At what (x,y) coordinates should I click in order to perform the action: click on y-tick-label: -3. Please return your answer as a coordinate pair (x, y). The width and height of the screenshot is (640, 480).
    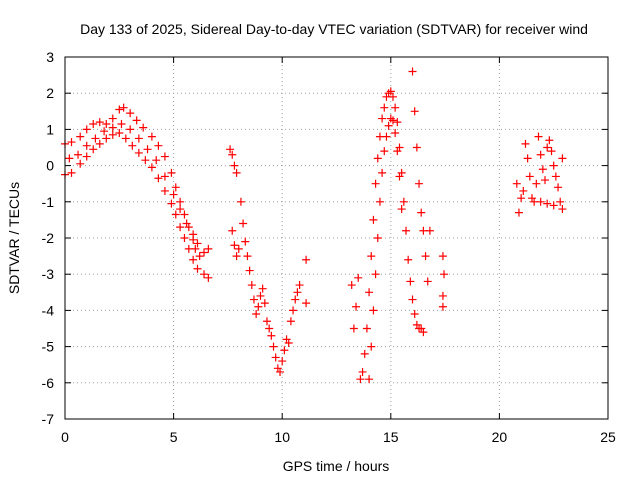
    Looking at the image, I should click on (48, 274).